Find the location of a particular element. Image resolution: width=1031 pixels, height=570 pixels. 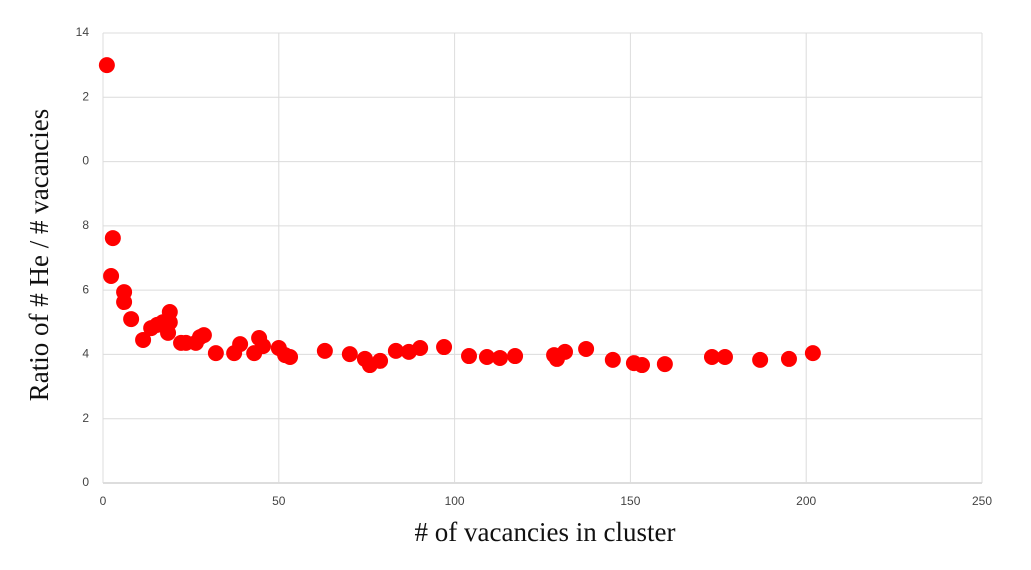

x-tick-label: 50 is located at coordinates (279, 501).